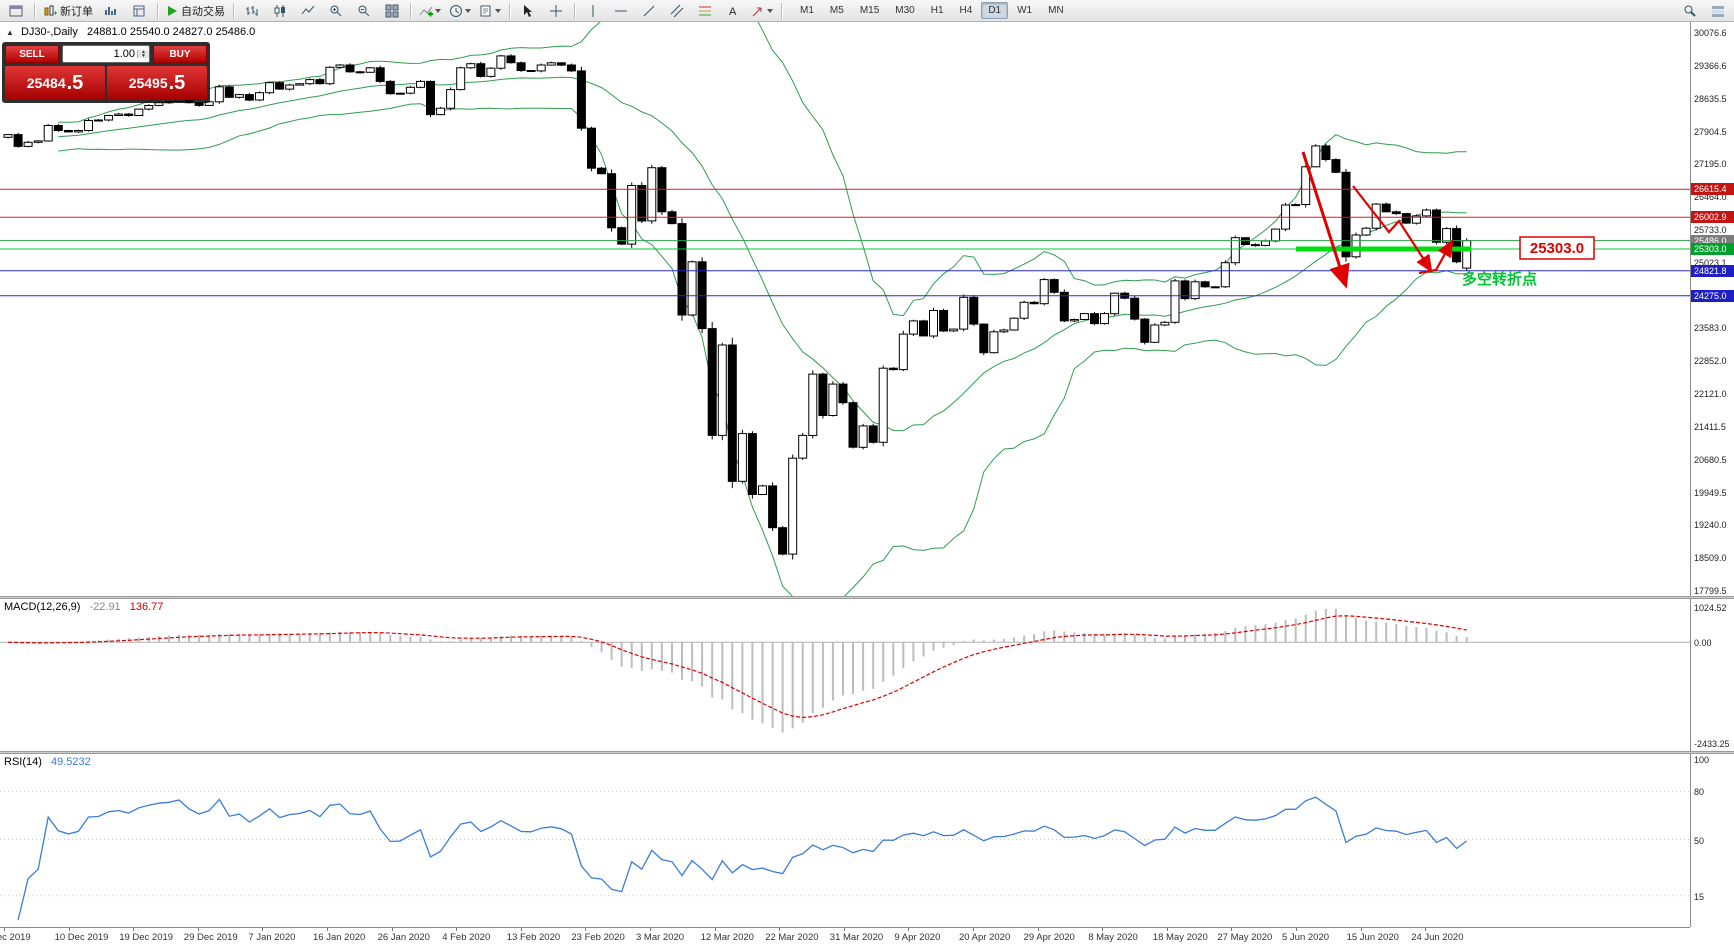 This screenshot has width=1734, height=946. What do you see at coordinates (677, 11) in the screenshot?
I see `equidistant-channel-tool-icon` at bounding box center [677, 11].